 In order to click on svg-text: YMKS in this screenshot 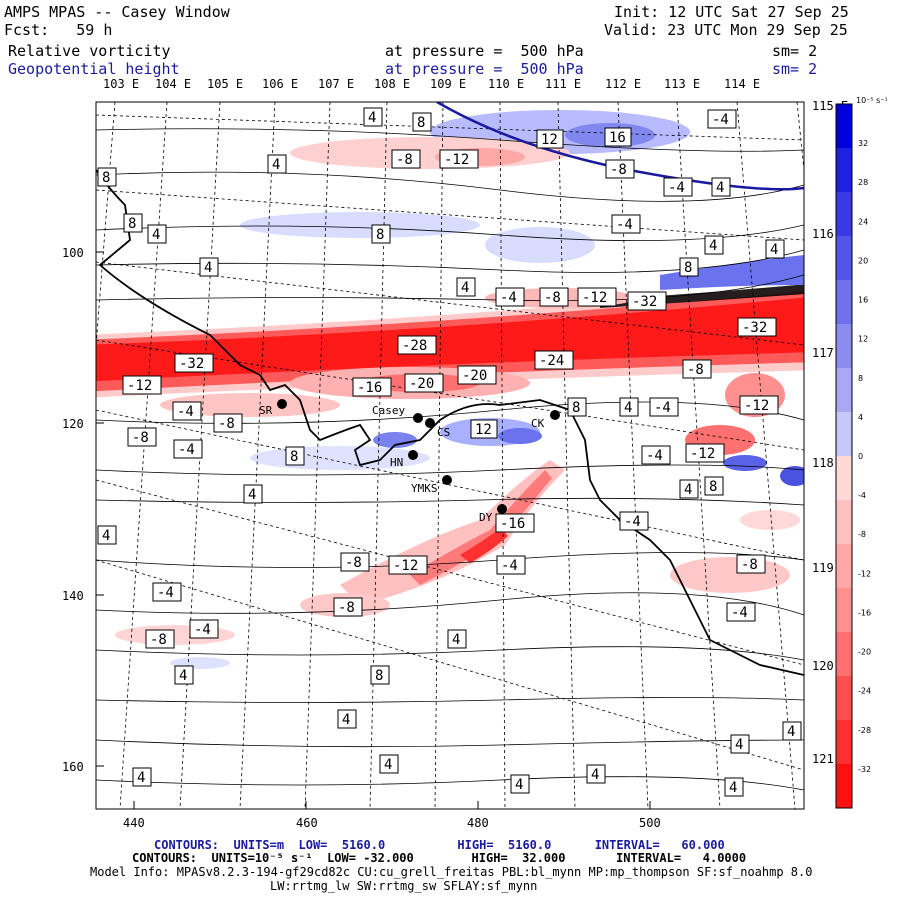, I will do `click(424, 488)`.